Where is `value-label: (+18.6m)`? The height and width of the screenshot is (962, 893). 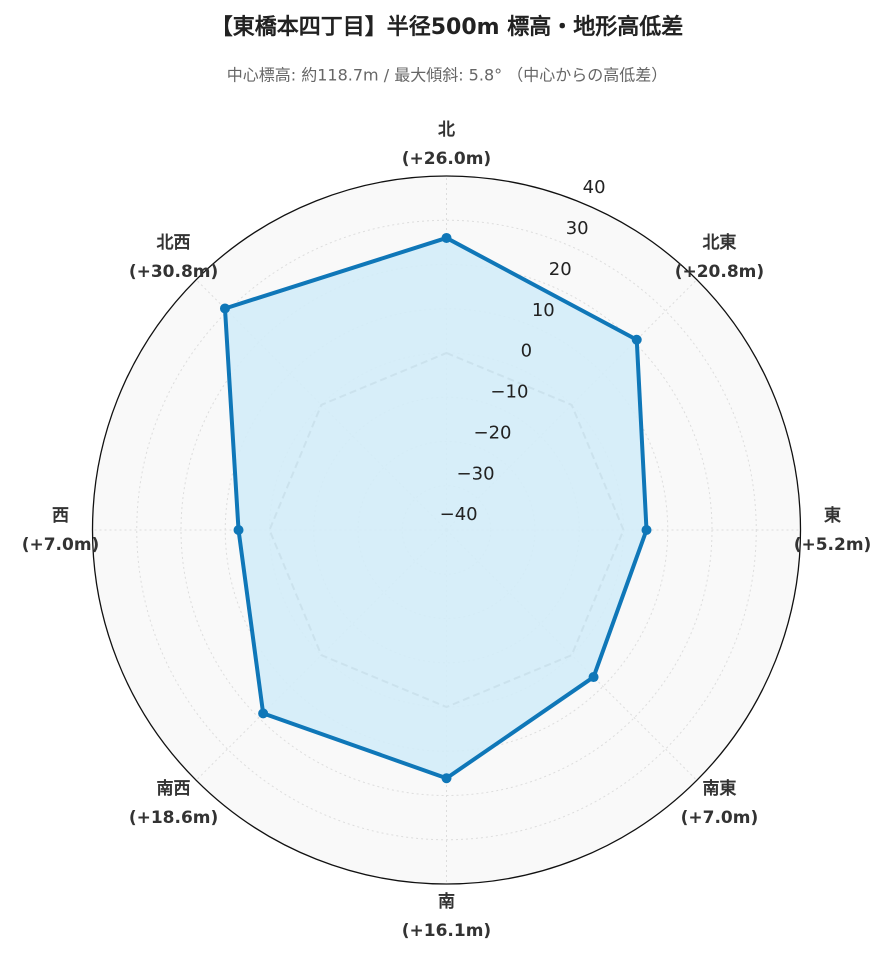 value-label: (+18.6m) is located at coordinates (173, 818).